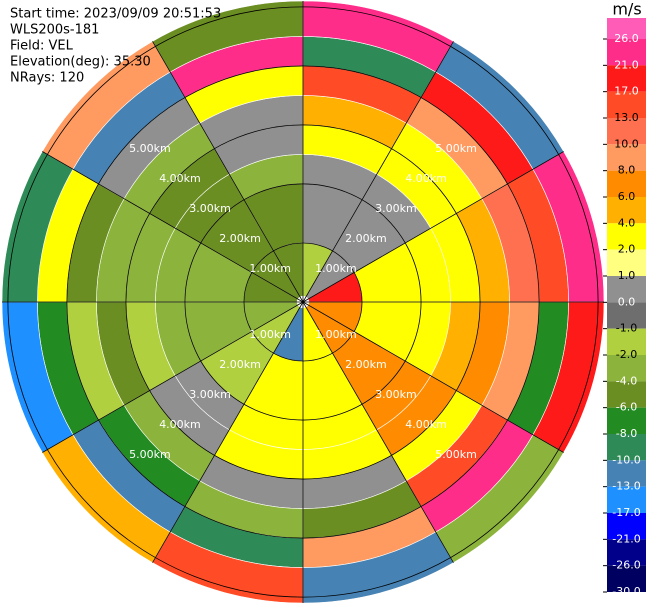 This screenshot has height=607, width=647. Describe the element at coordinates (626, 380) in the screenshot. I see `colorbar-label: -4.0` at that location.